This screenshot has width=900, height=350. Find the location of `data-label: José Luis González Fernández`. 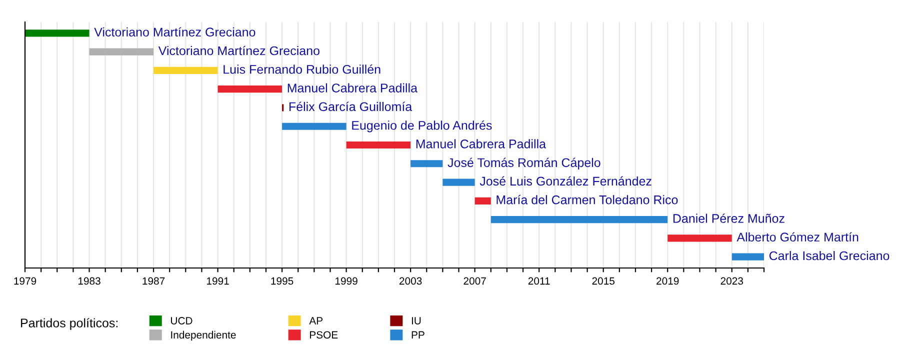

data-label: José Luis González Fernández is located at coordinates (566, 181).